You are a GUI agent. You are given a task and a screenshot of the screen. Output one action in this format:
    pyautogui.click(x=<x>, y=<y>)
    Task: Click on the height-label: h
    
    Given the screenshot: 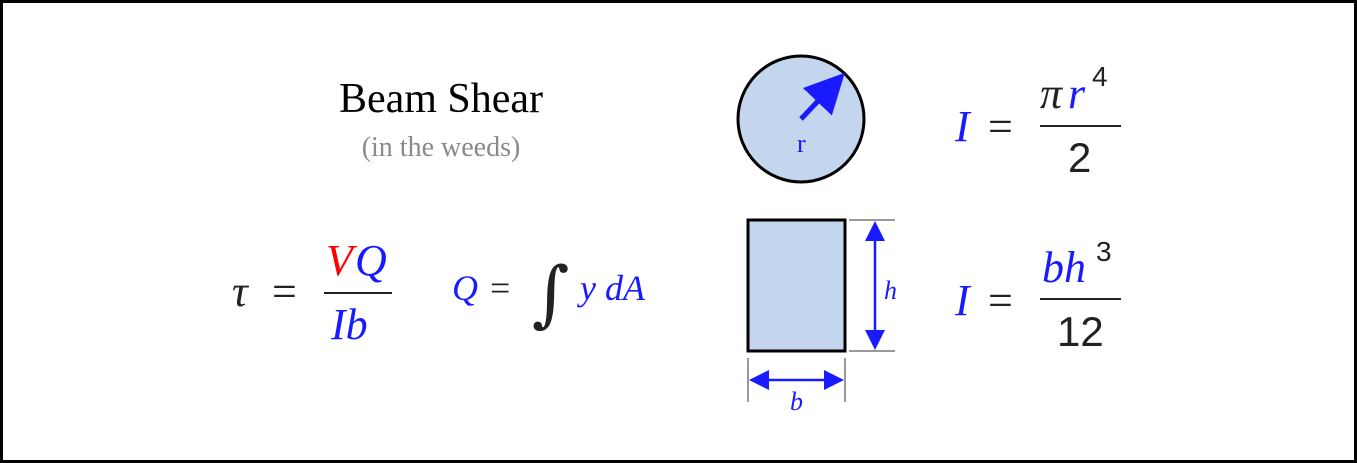 What is the action you would take?
    pyautogui.click(x=890, y=290)
    